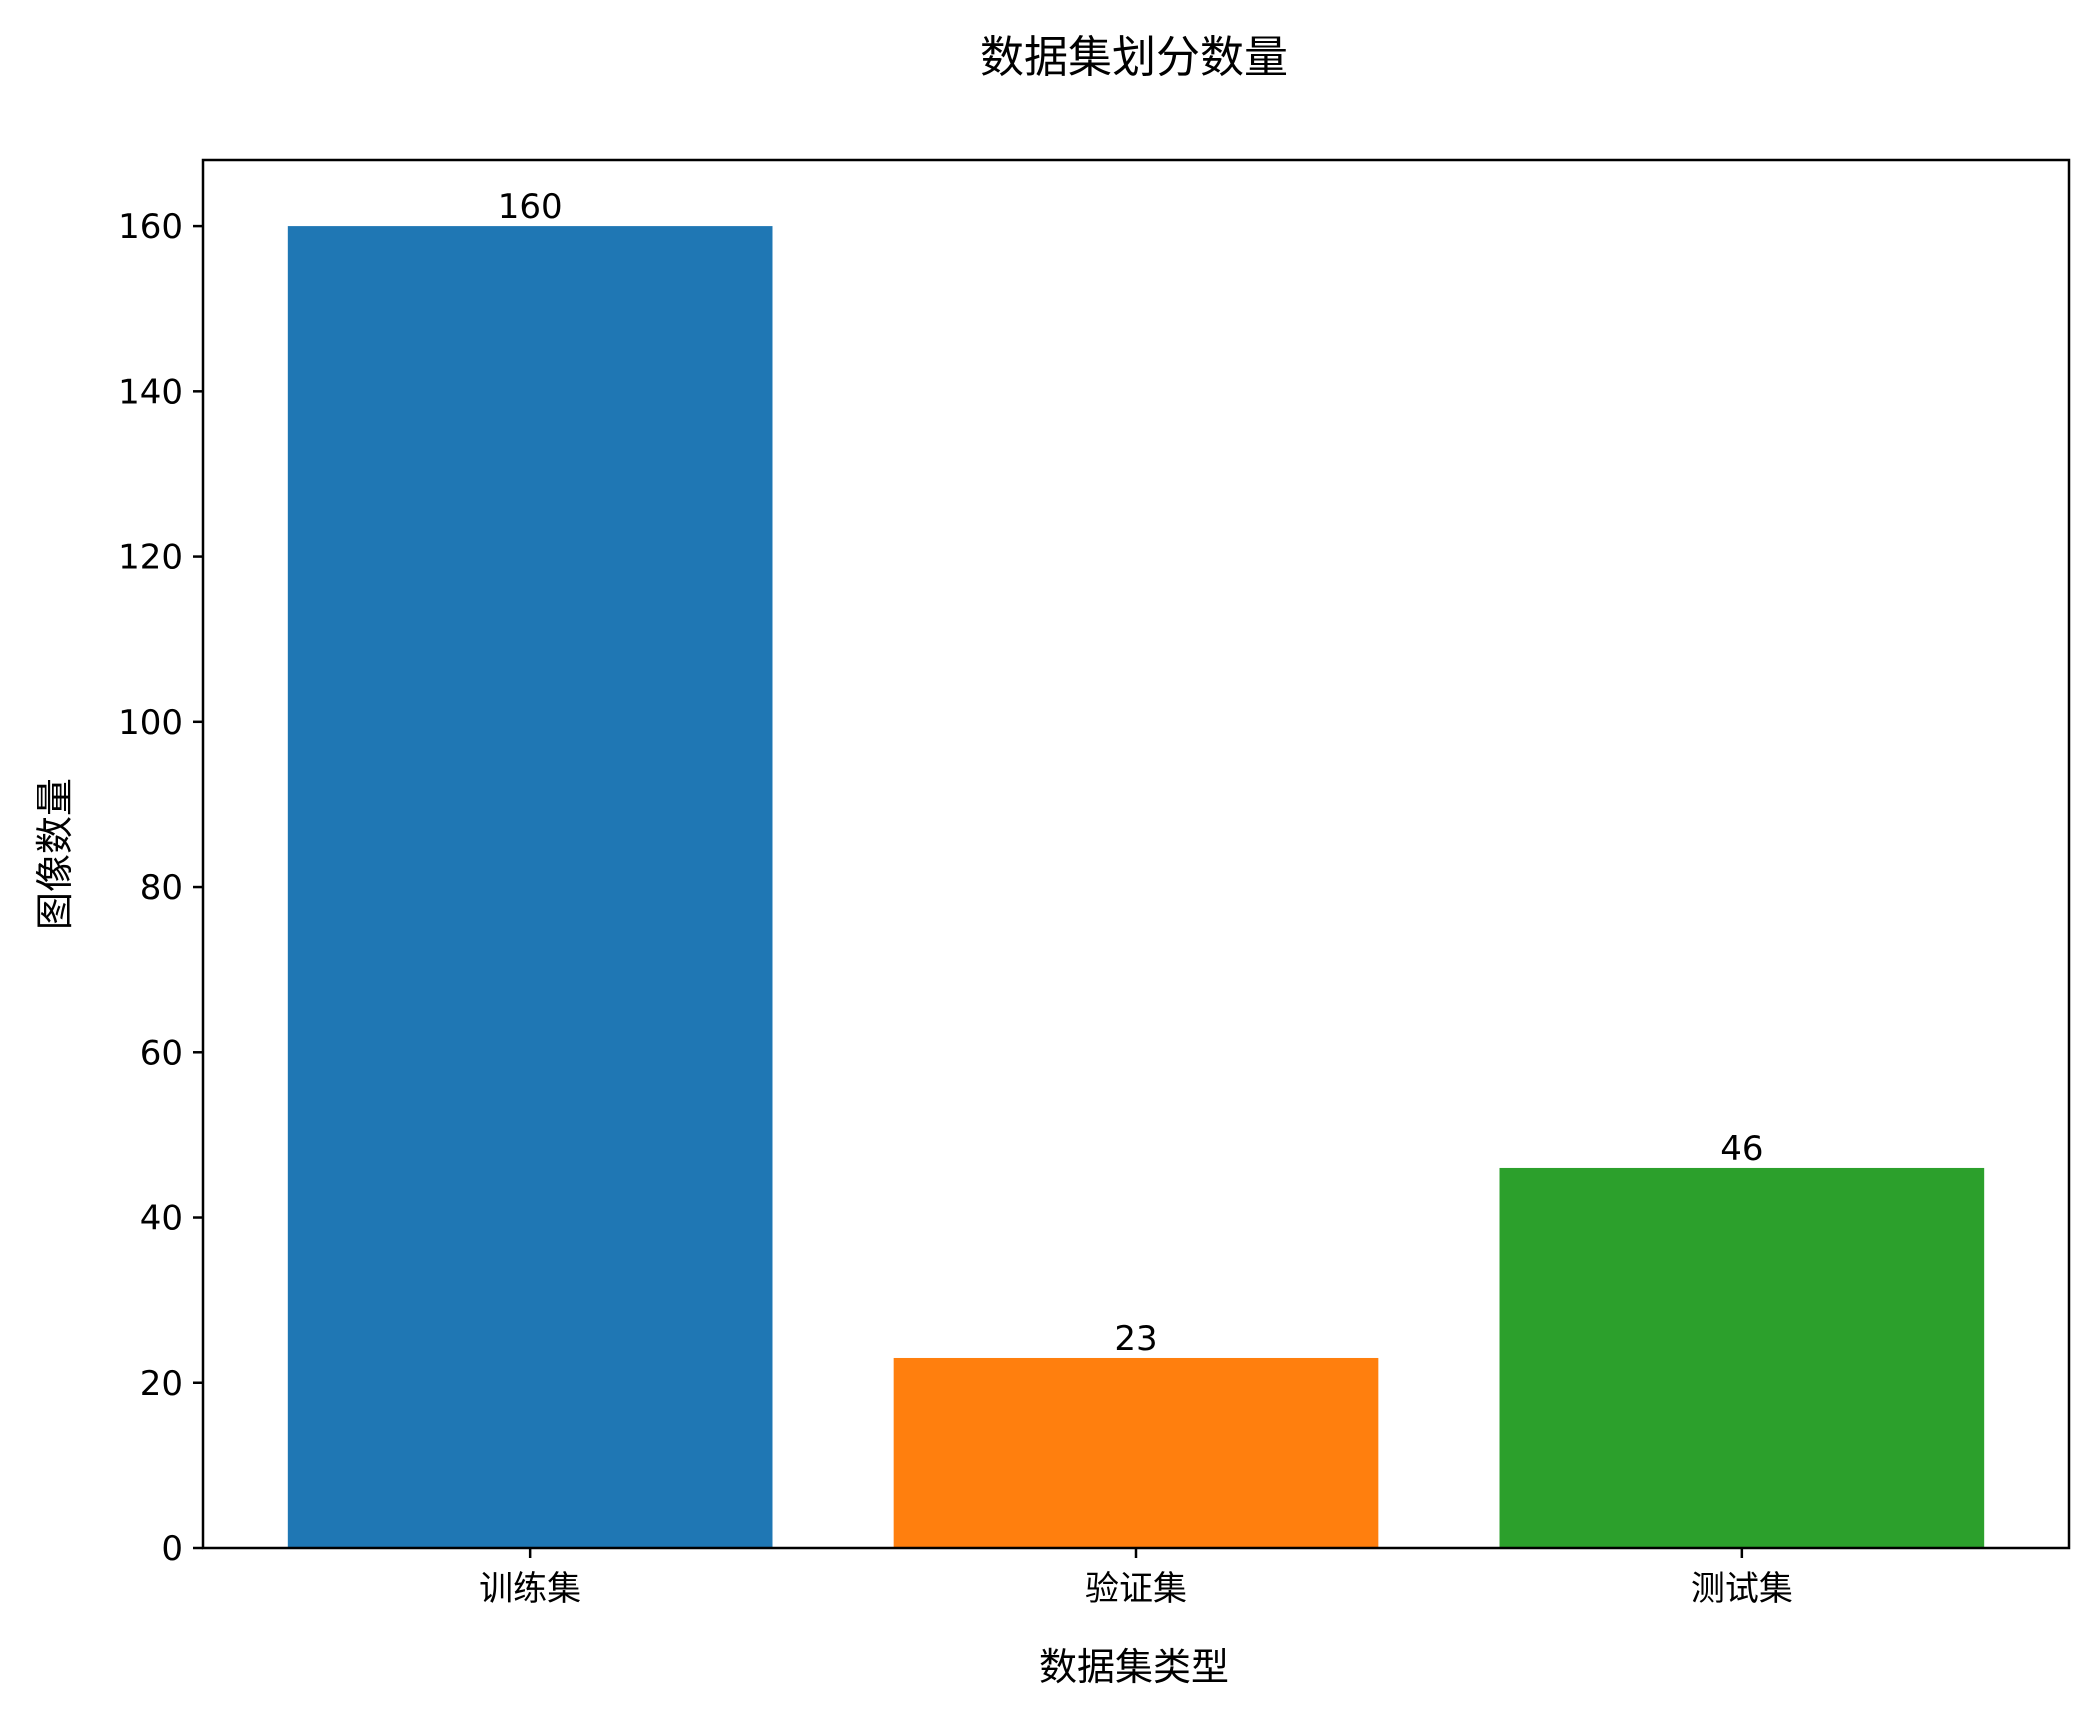 This screenshot has height=1717, width=2091. Describe the element at coordinates (150, 392) in the screenshot. I see `y-tick-label: 140` at that location.